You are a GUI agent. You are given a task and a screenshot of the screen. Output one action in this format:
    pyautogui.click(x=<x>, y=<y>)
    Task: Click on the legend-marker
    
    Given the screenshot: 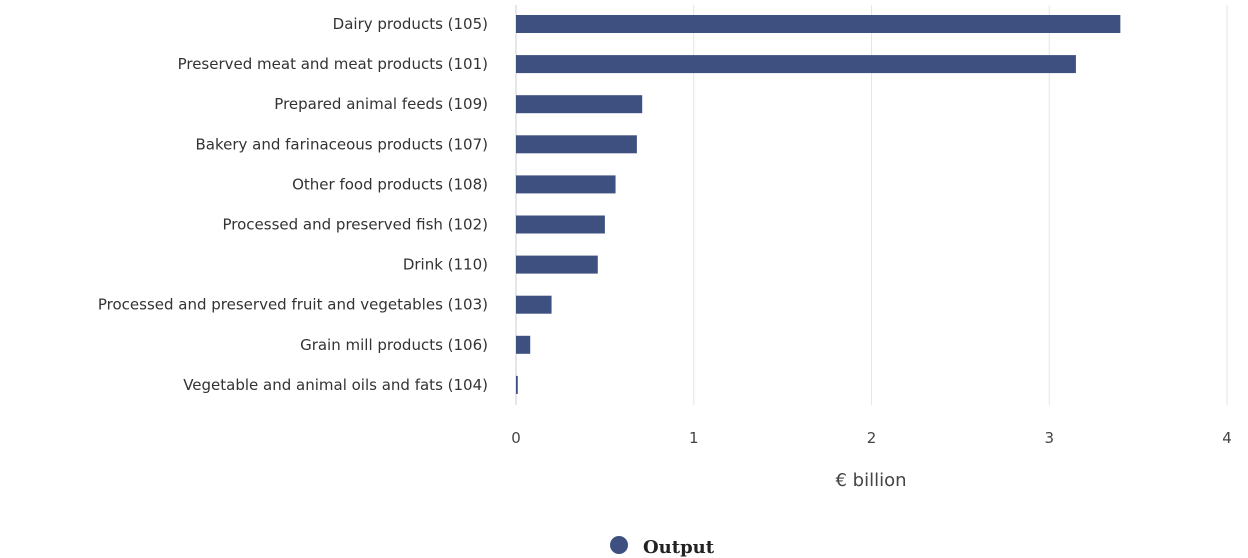 What is the action you would take?
    pyautogui.click(x=619, y=545)
    